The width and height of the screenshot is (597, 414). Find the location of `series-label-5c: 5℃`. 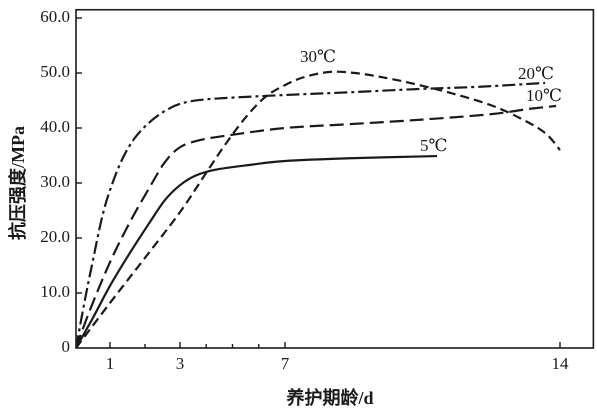

series-label-5c: 5℃ is located at coordinates (434, 145).